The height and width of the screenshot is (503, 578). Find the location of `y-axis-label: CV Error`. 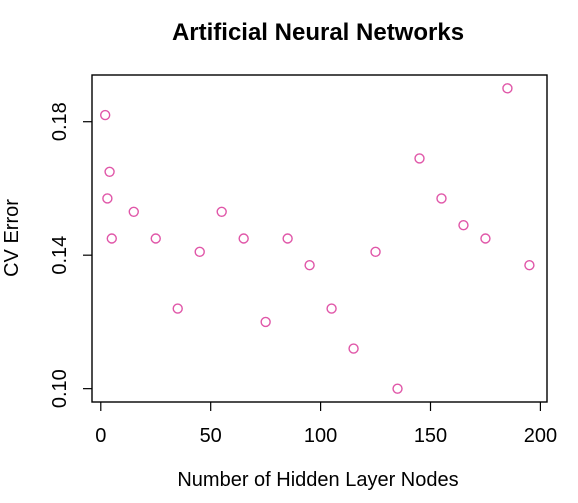

y-axis-label: CV Error is located at coordinates (12, 238).